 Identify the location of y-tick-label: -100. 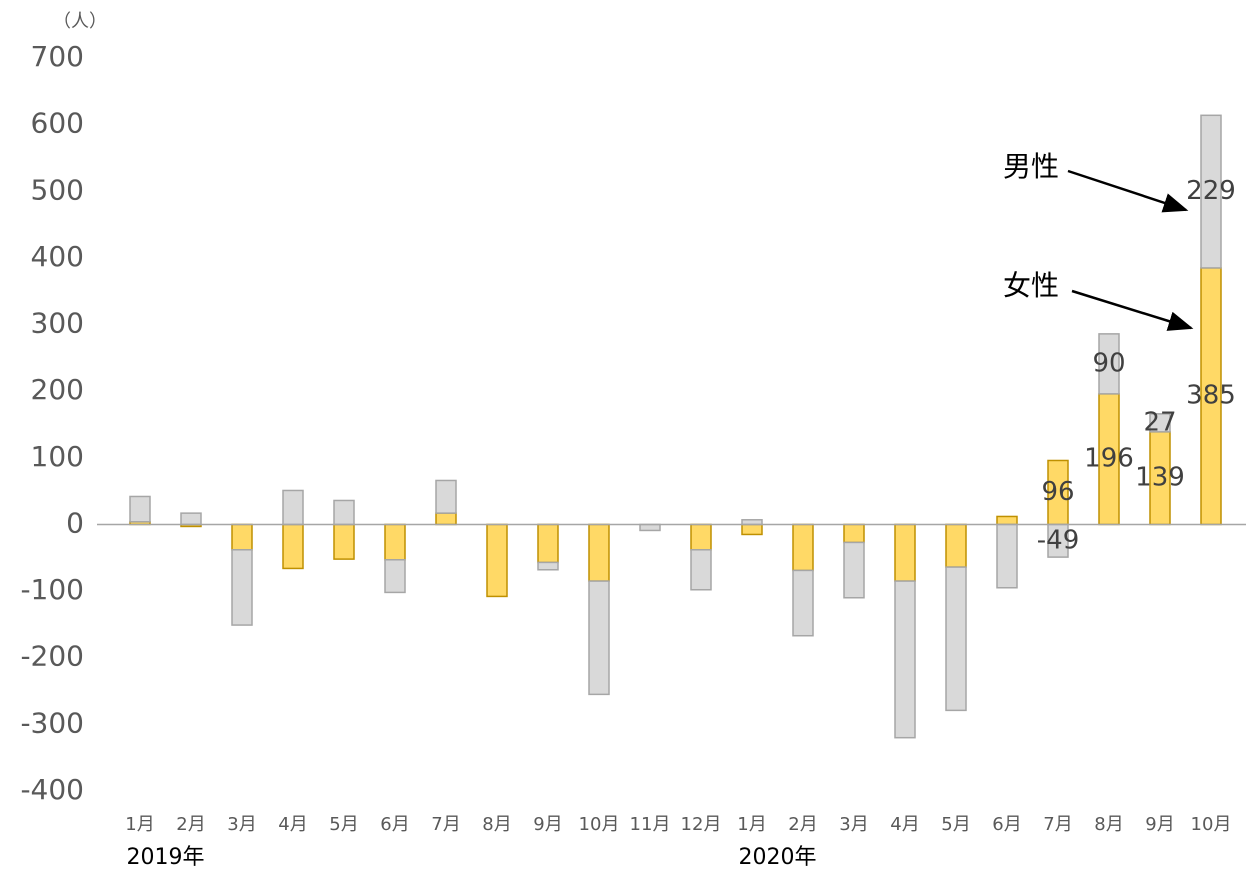
(52, 589).